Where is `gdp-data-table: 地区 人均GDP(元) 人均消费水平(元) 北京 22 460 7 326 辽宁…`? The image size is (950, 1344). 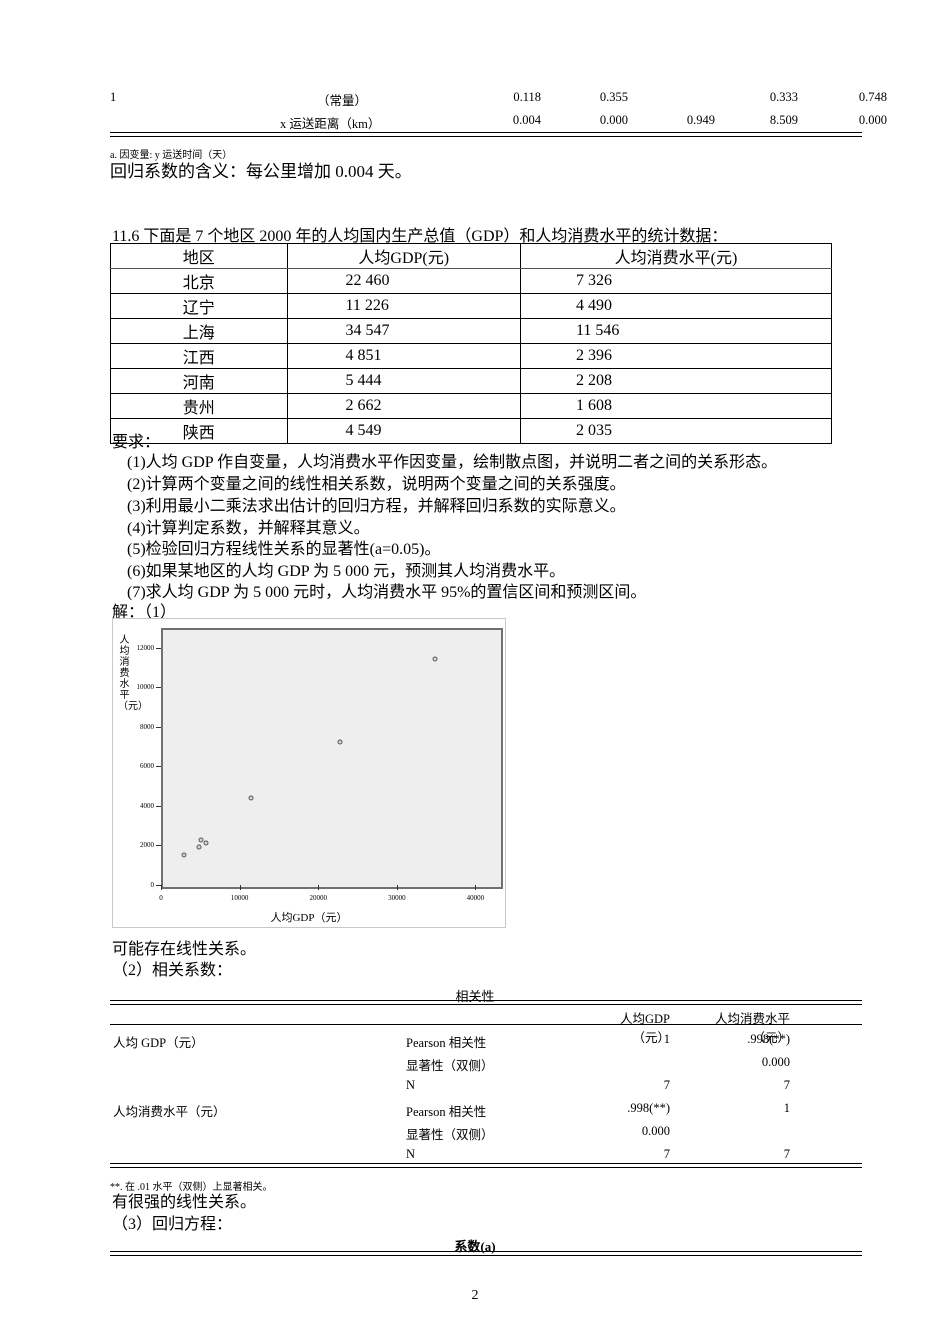 gdp-data-table: 地区 人均GDP(元) 人均消费水平(元) 北京 22 460 7 326 辽宁… is located at coordinates (471, 343).